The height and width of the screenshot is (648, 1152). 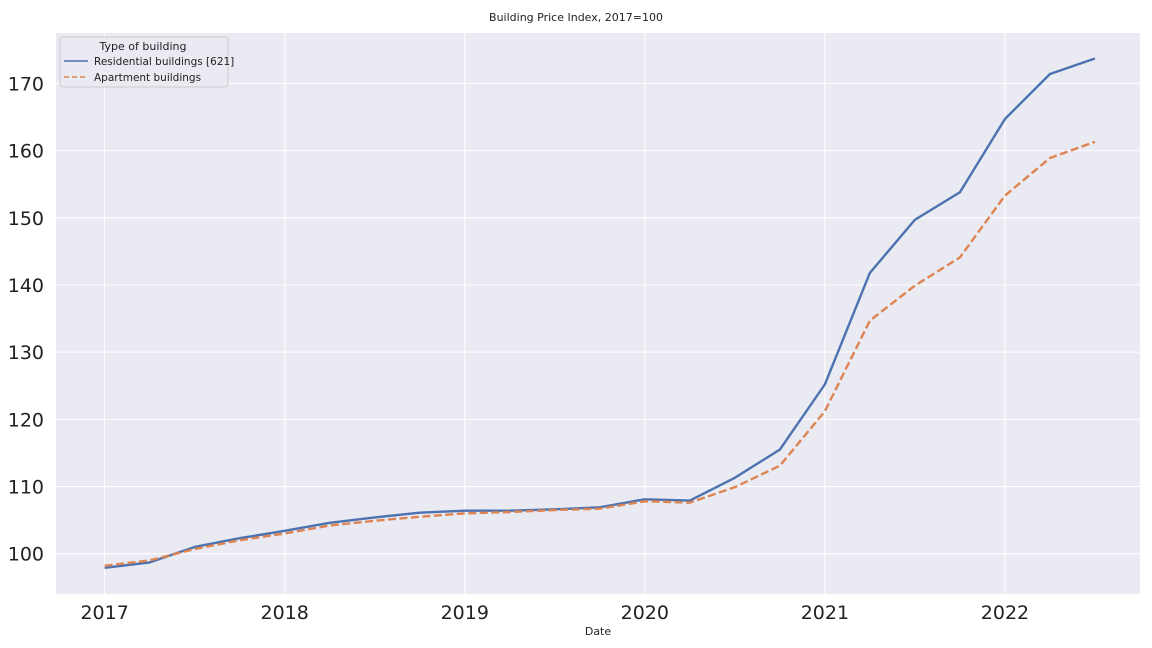 What do you see at coordinates (164, 62) in the screenshot?
I see `legend-label-residential: Residential buildings [621]` at bounding box center [164, 62].